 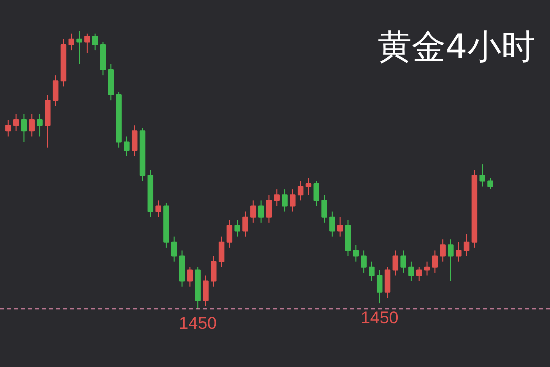 I want to click on annotation: 1450, so click(x=379, y=318).